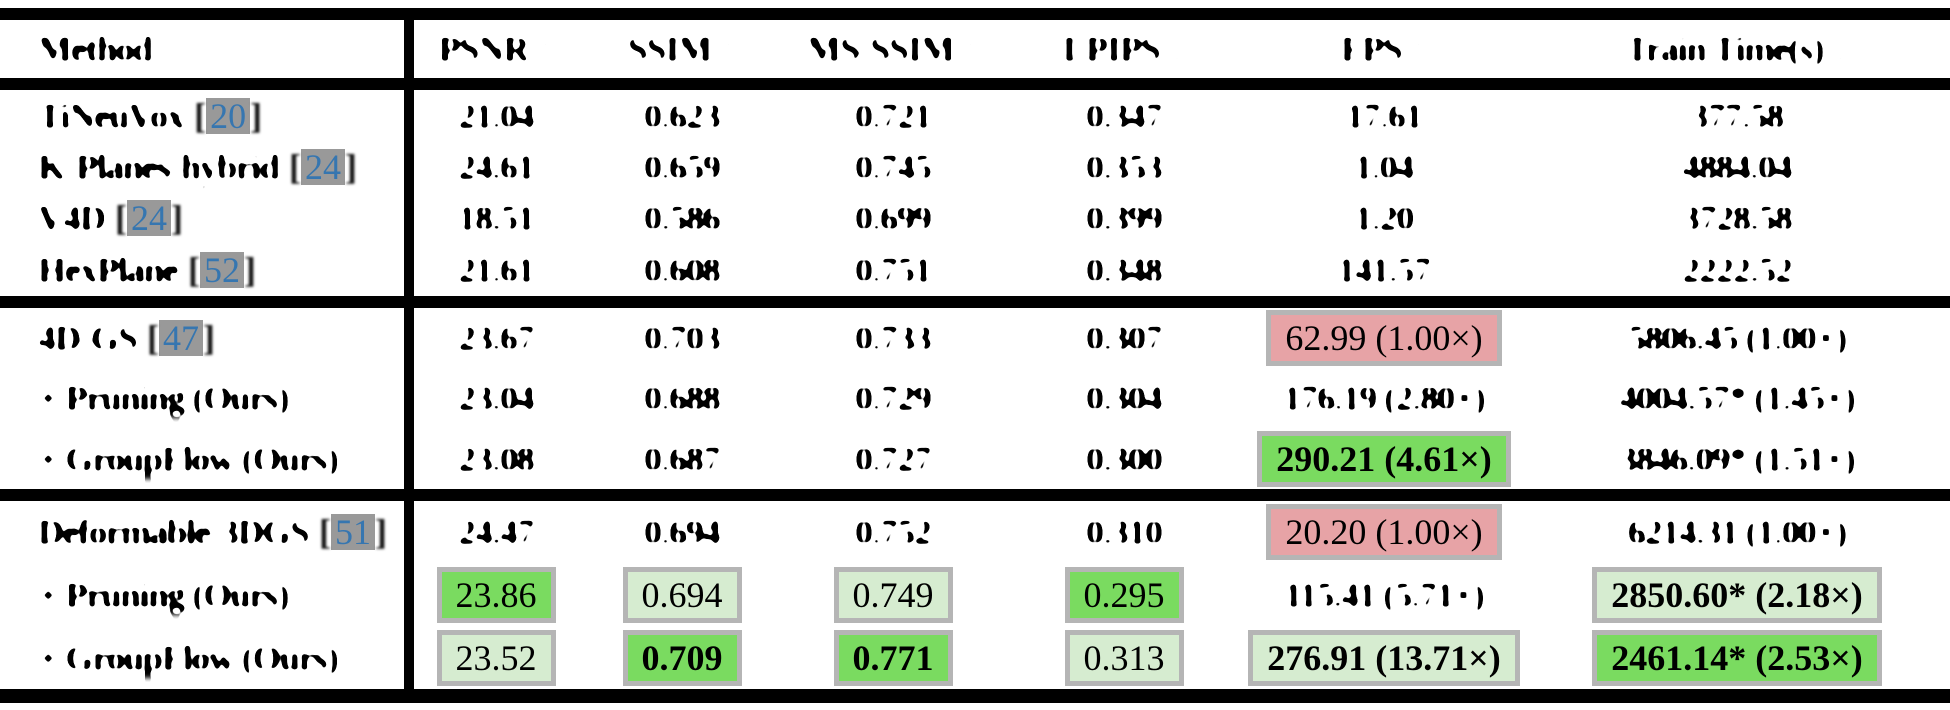 The image size is (1950, 710). I want to click on msssim-cell: 0.727, so click(893, 458).